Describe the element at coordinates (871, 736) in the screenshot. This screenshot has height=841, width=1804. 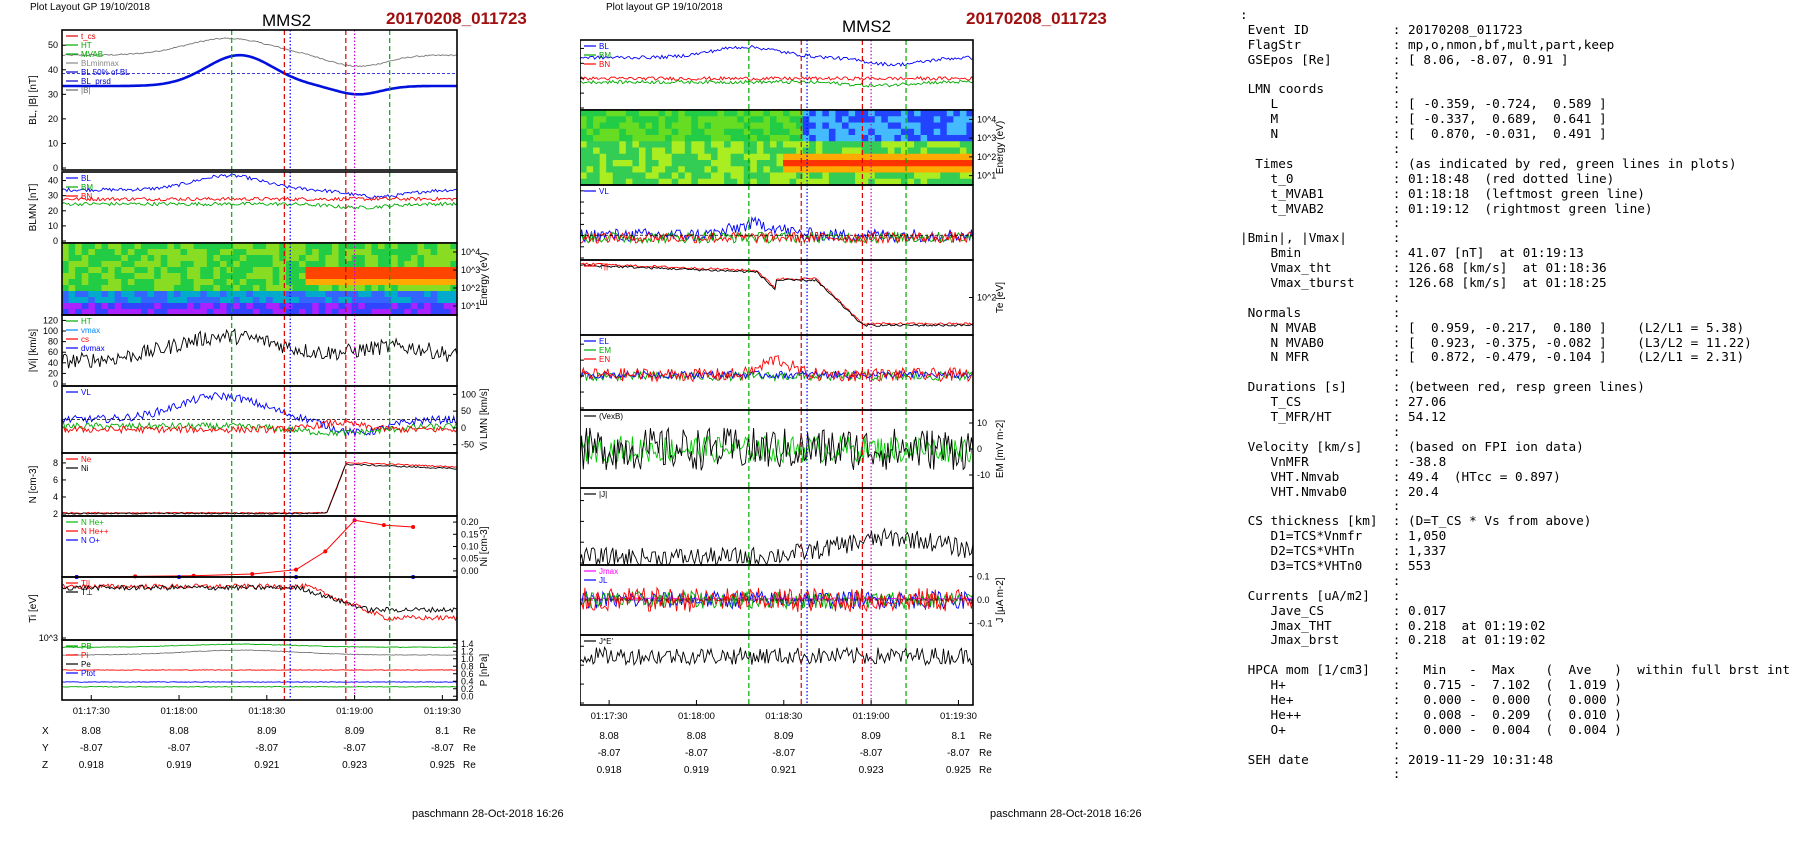
I see `right-orbit-value: 8.09` at that location.